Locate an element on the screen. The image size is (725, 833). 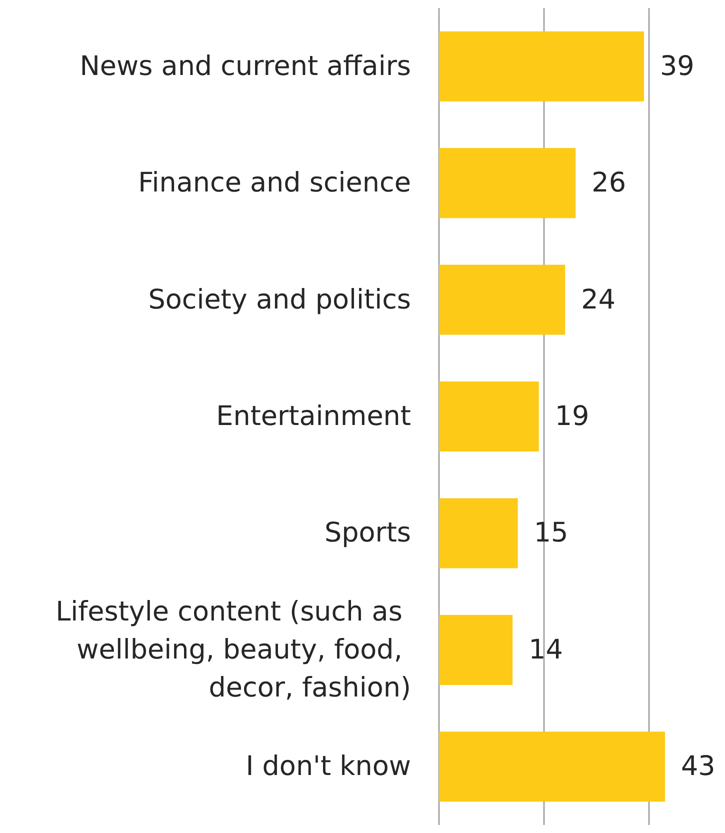
y-tick-label: News and current affairs is located at coordinates (245, 66).